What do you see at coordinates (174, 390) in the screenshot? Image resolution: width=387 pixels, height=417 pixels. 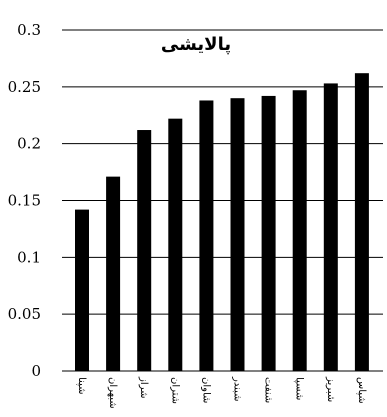 I see `x-category-label: شتران` at bounding box center [174, 390].